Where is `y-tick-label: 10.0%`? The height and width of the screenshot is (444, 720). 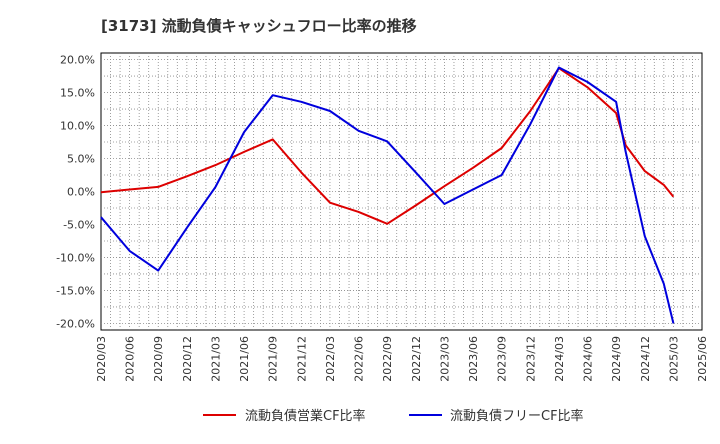
y-tick-label: 10.0% is located at coordinates (77, 126).